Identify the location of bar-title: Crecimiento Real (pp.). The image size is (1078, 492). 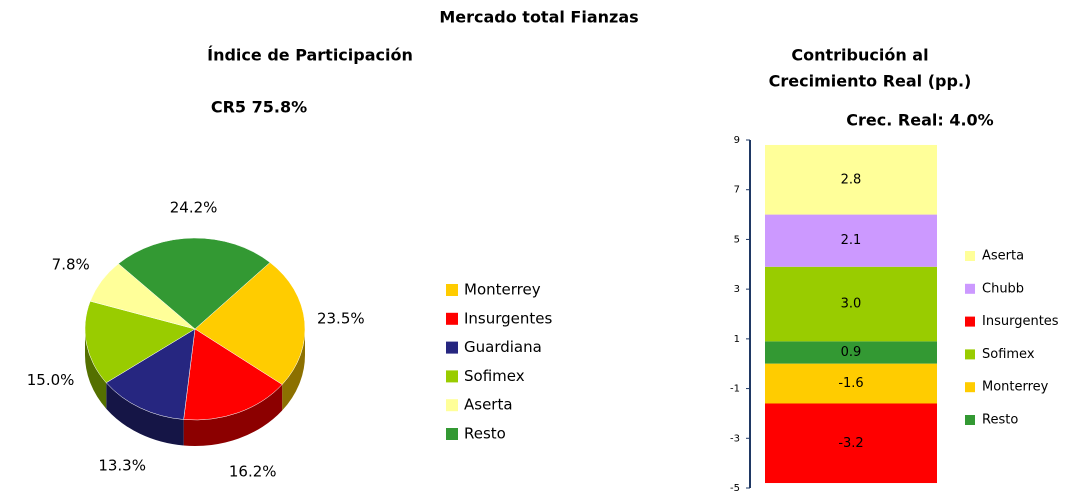
(870, 81).